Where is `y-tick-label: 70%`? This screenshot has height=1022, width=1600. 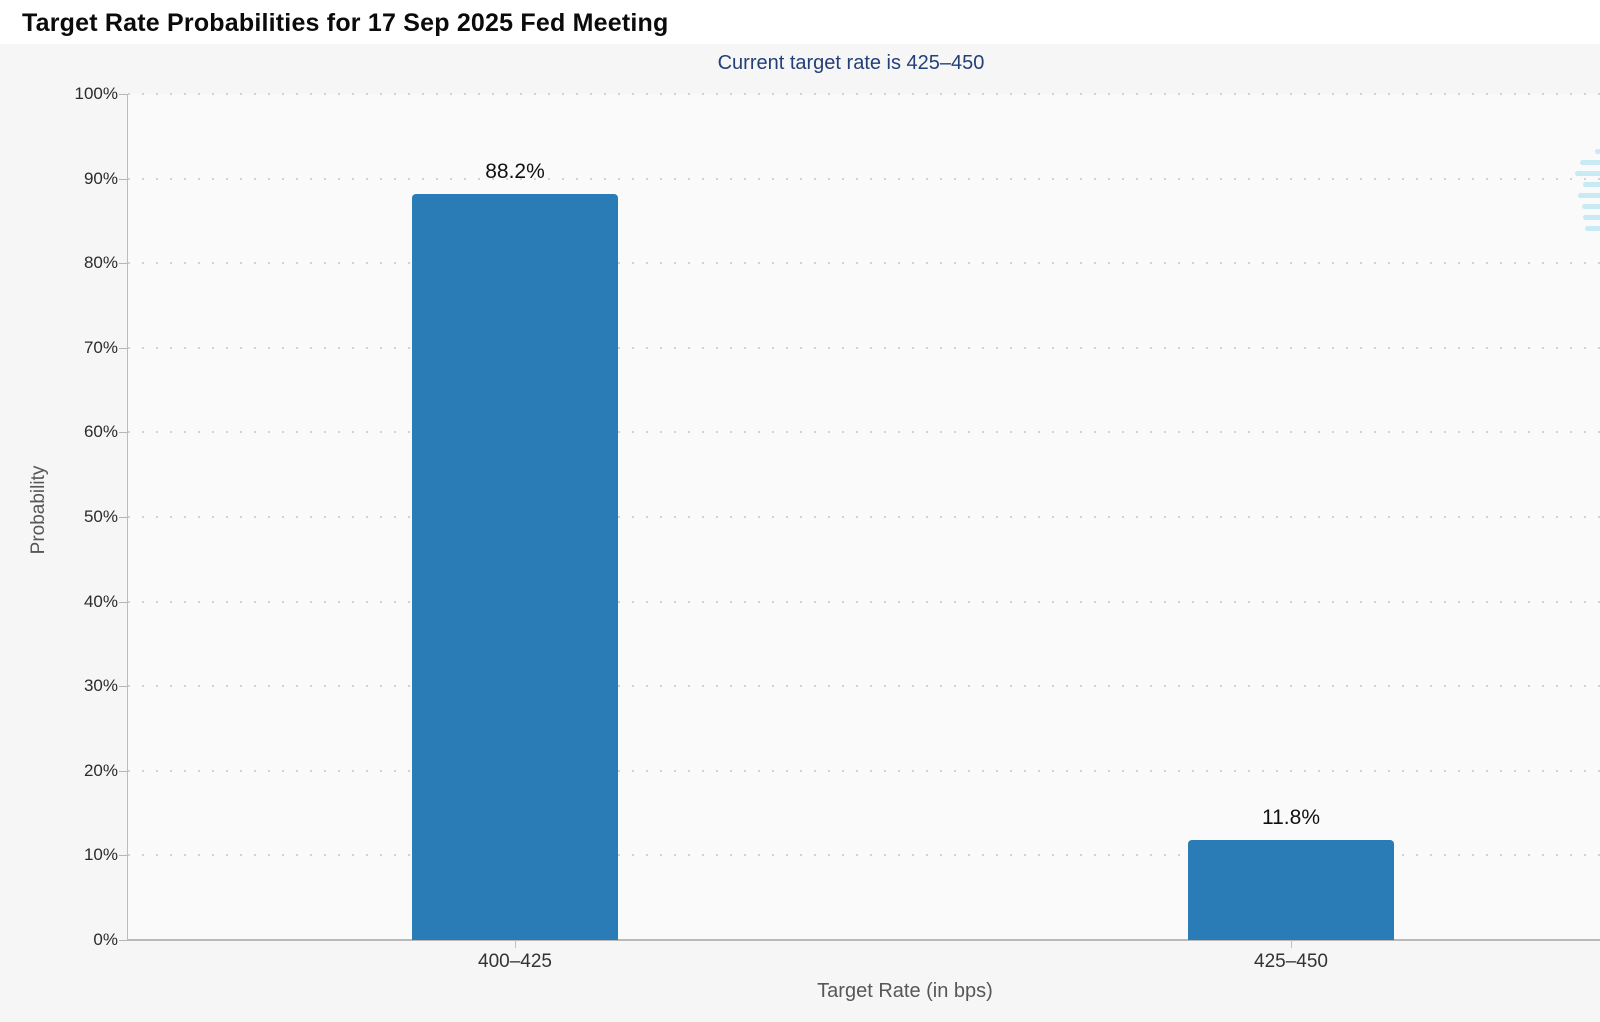 y-tick-label: 70% is located at coordinates (100, 347).